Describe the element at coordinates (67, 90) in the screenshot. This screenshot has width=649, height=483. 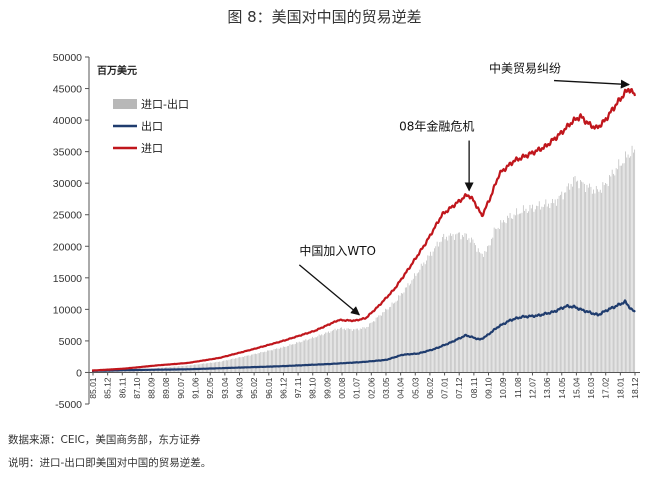
I see `y-tick-label: 45000` at that location.